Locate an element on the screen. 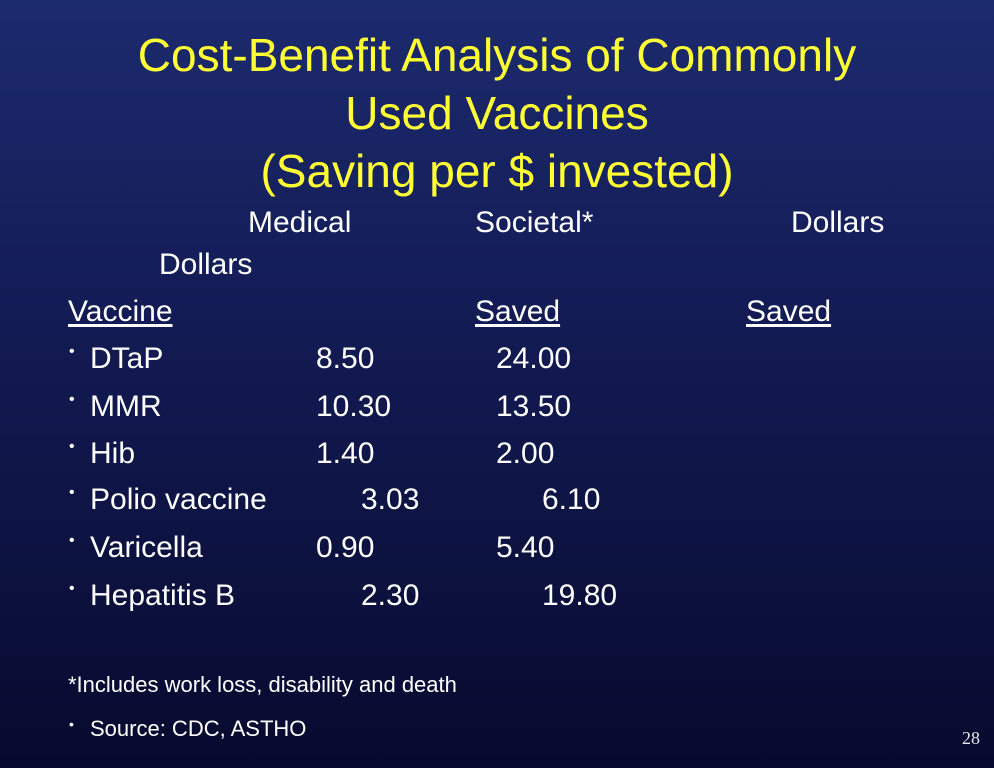 The width and height of the screenshot is (994, 768). title-line-3: (Saving per $ invested) is located at coordinates (497, 171).